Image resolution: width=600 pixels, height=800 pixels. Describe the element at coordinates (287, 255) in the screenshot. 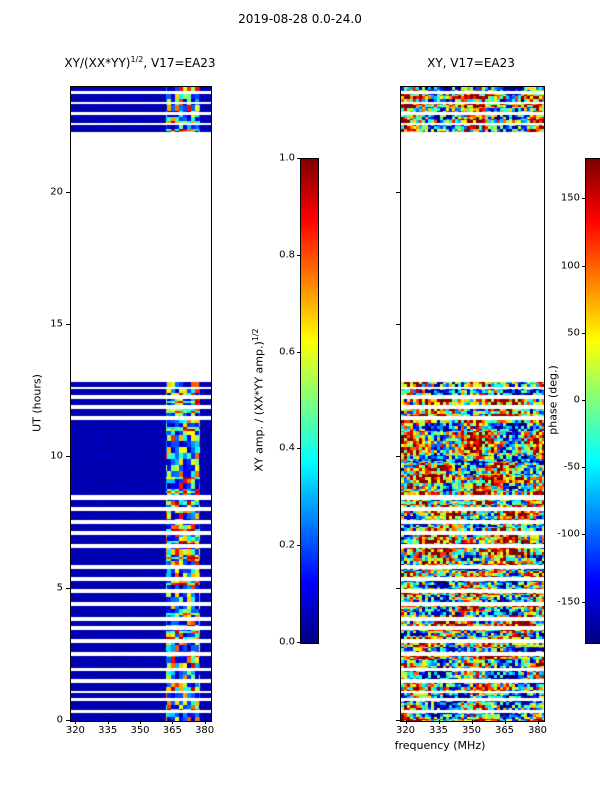

I see `colorbar-tick-label: 0.8` at that location.